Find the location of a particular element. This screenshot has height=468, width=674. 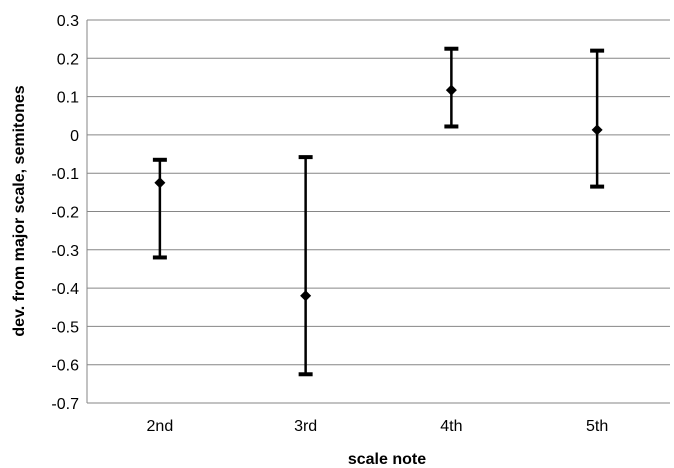

x-tick-label: 5th is located at coordinates (597, 426).